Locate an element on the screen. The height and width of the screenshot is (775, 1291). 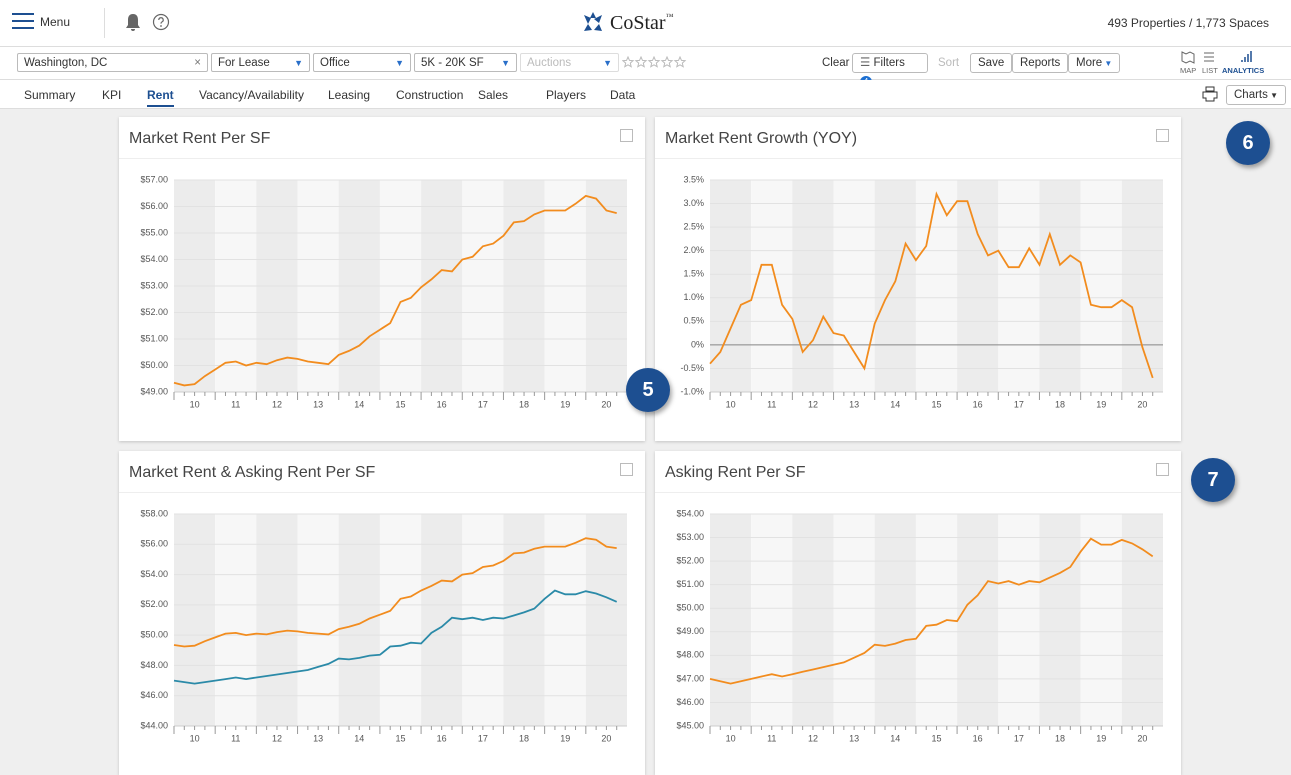
tab: KPI is located at coordinates (112, 95).